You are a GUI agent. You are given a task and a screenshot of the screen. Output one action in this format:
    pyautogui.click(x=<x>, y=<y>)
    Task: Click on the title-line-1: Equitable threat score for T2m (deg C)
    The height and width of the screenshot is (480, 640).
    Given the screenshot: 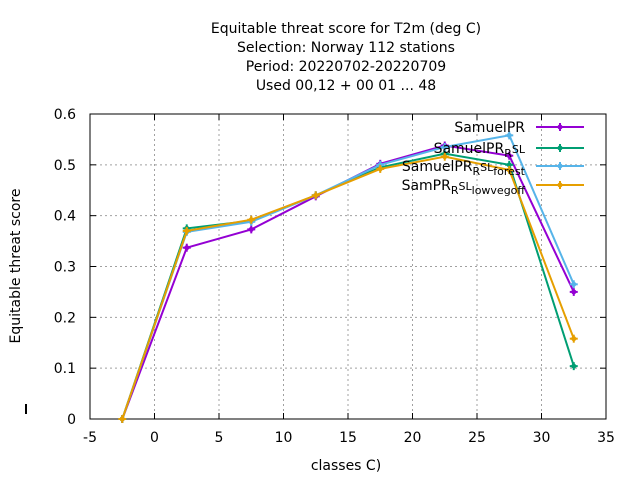 What is the action you would take?
    pyautogui.click(x=346, y=29)
    